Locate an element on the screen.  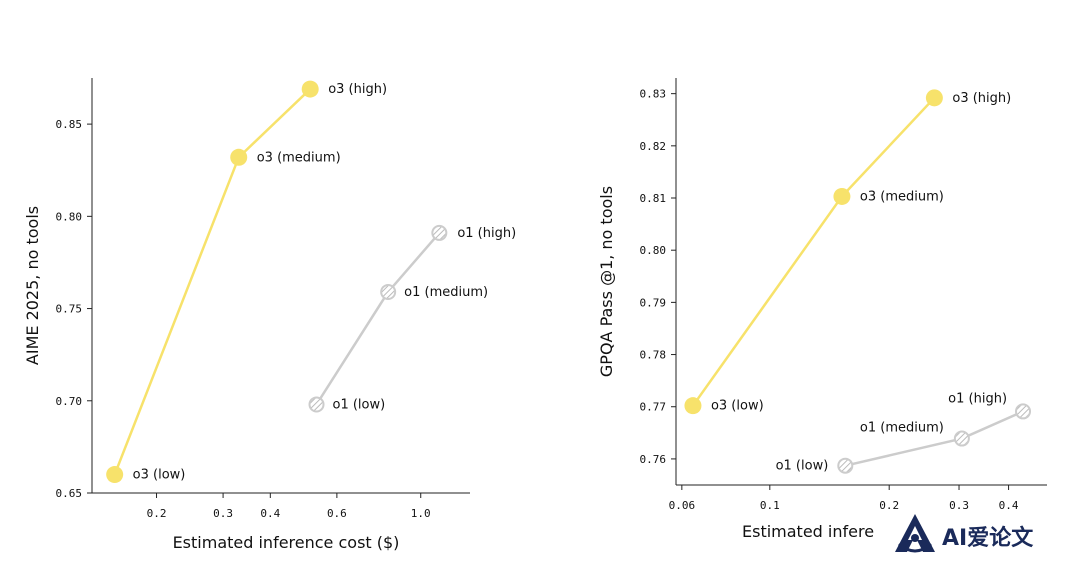
aime-y-tick-label: 0.85 is located at coordinates (69, 124).